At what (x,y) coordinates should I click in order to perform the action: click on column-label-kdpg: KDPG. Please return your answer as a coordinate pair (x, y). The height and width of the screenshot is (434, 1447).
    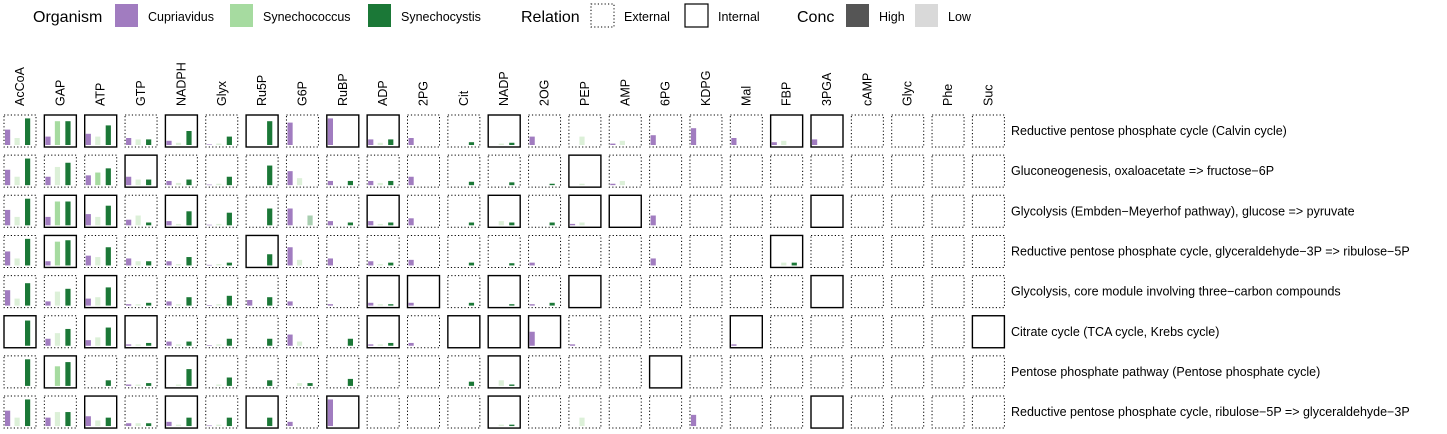
    Looking at the image, I should click on (706, 88).